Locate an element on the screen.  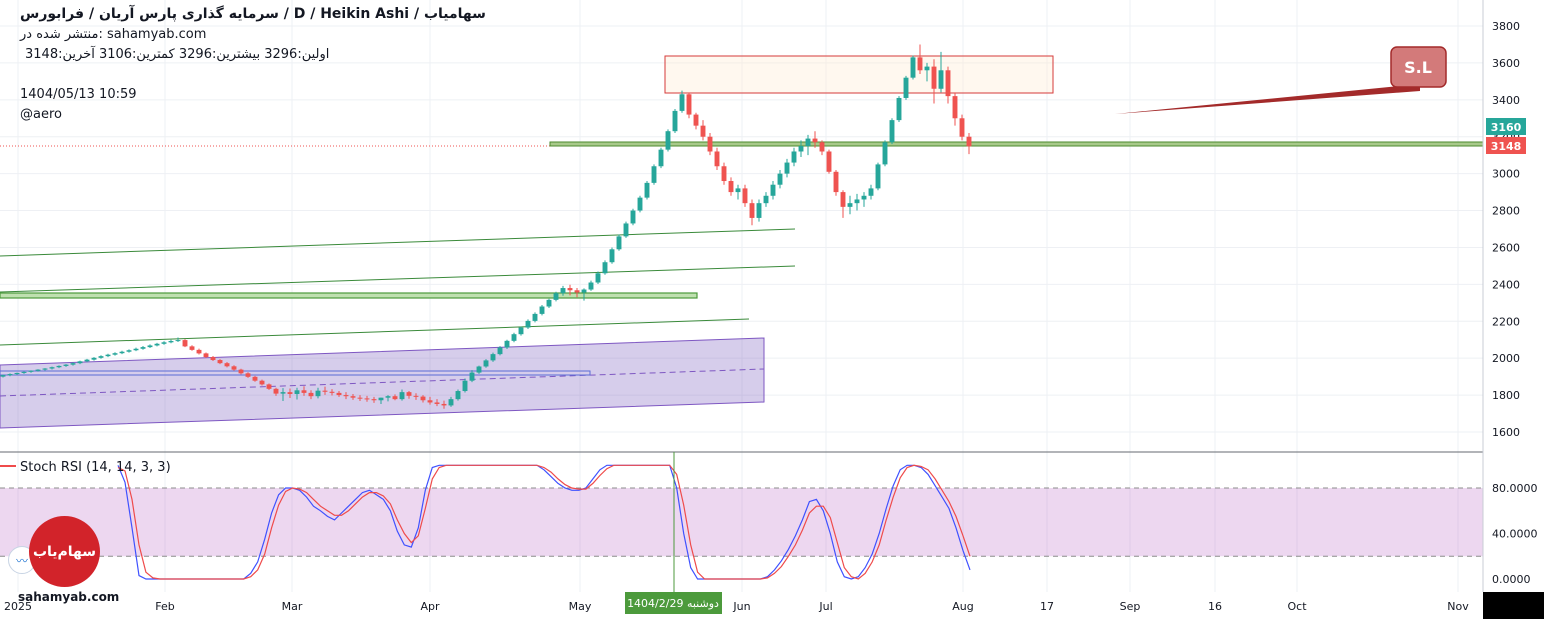
logo-text: سهام‌یاب is located at coordinates (64, 551).